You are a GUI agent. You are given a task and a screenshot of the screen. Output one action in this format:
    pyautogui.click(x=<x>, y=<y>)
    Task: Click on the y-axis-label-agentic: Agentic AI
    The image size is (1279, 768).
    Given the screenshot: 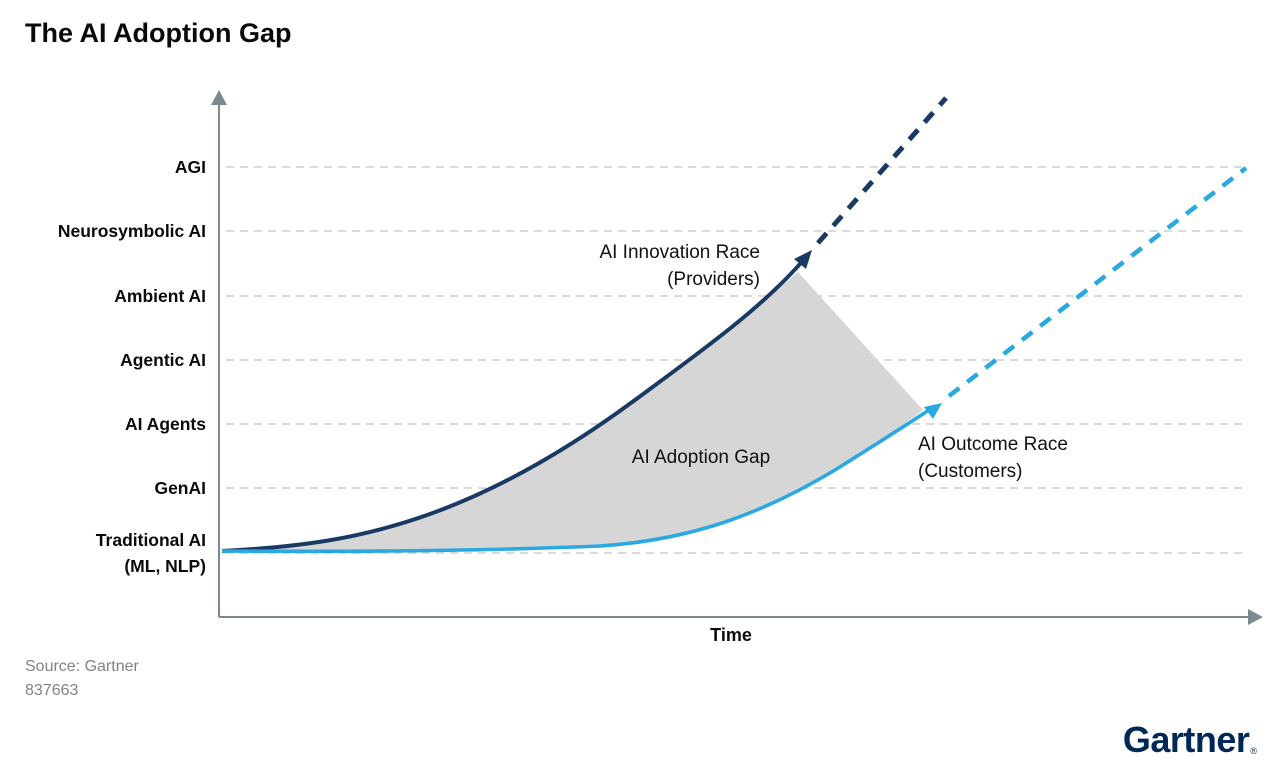 What is the action you would take?
    pyautogui.click(x=163, y=360)
    